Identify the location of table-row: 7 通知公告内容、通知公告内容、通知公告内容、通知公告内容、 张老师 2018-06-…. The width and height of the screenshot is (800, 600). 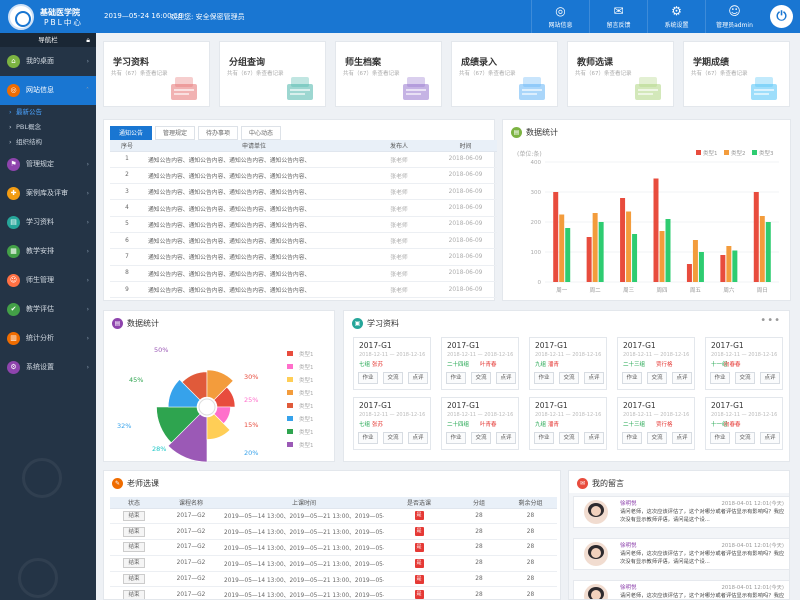
(303, 257).